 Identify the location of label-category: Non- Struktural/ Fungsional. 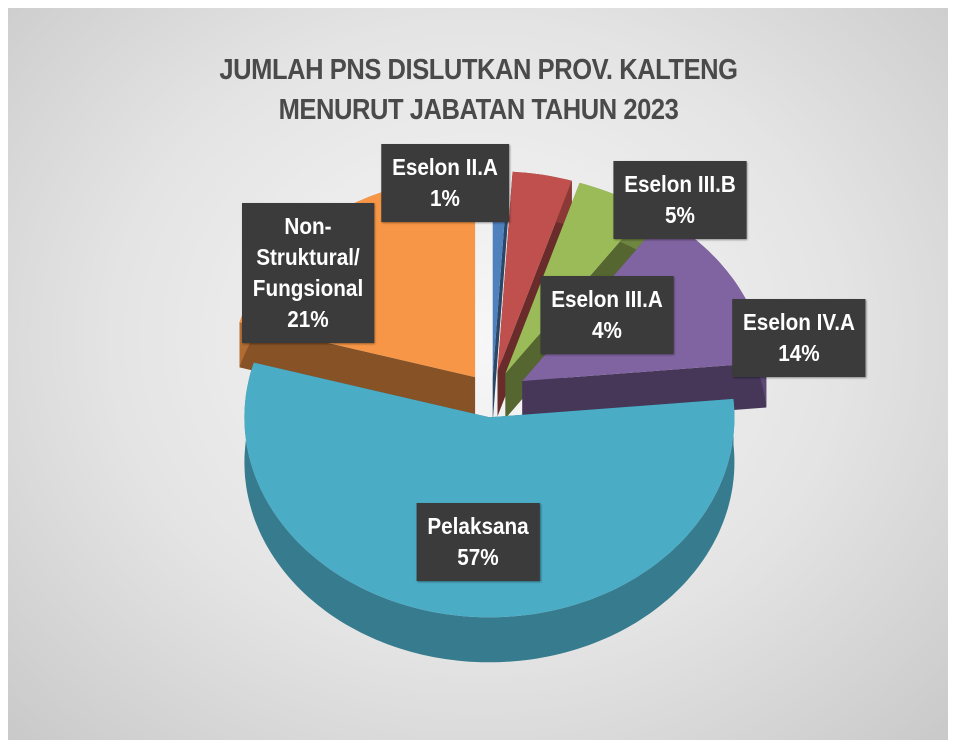
(308, 257).